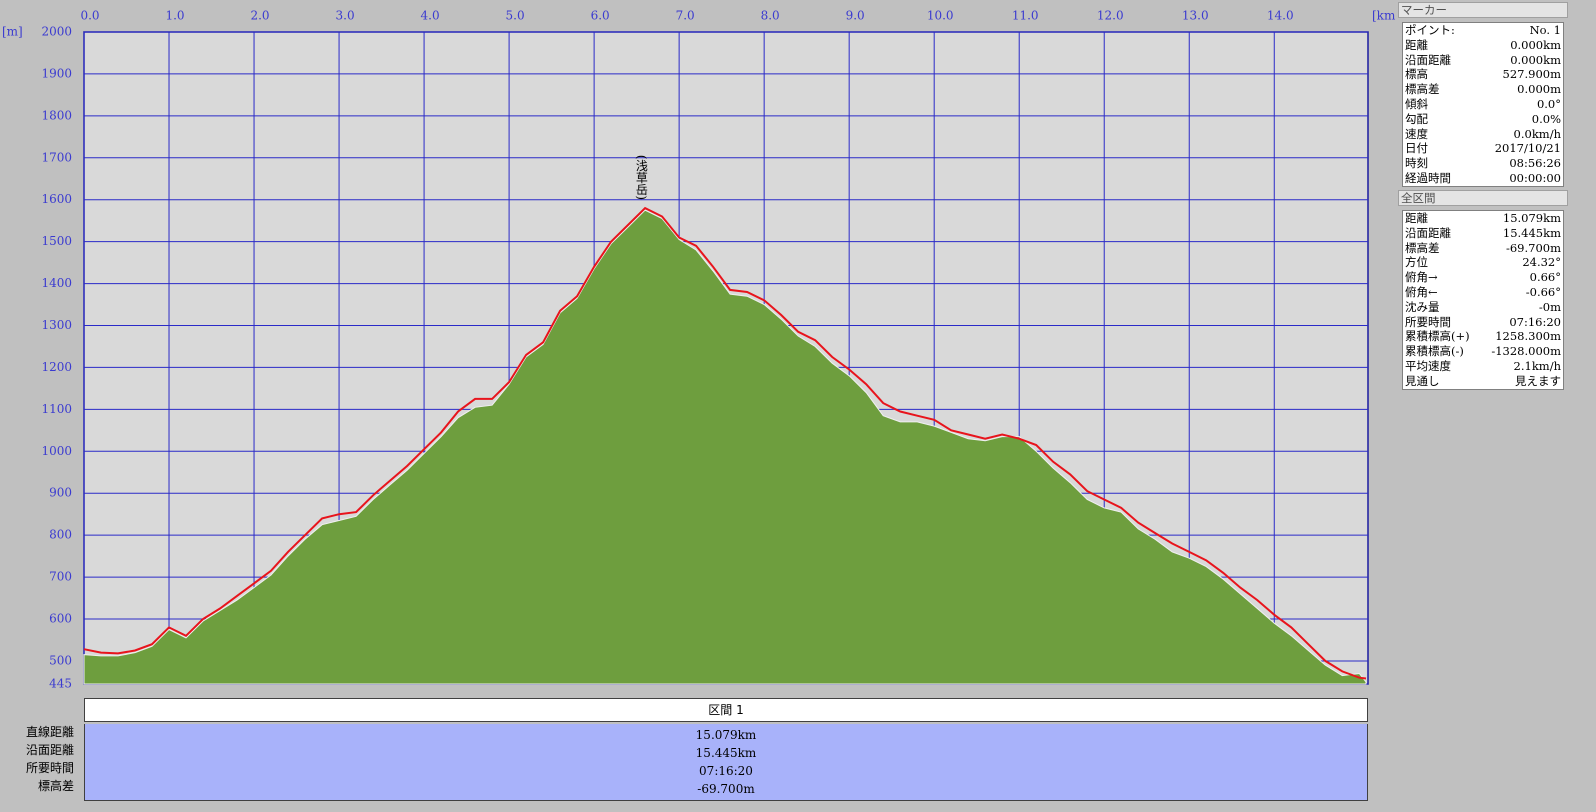 The width and height of the screenshot is (1596, 812). I want to click on info-row: 時刻 08:56:26, so click(1483, 163).